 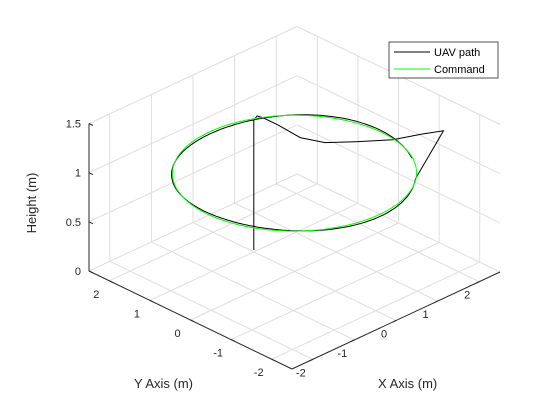 What do you see at coordinates (91, 223) in the screenshot?
I see `z-tick-0.5` at bounding box center [91, 223].